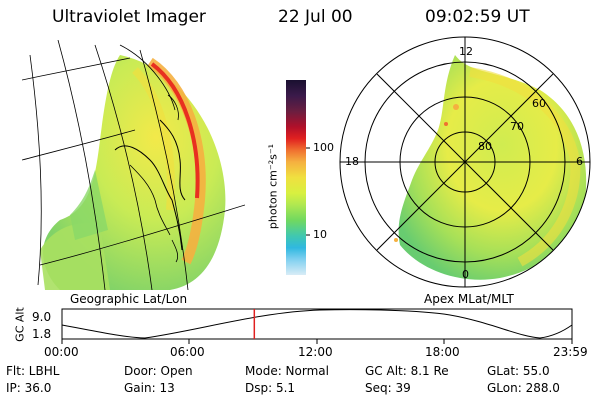  Describe the element at coordinates (442, 352) in the screenshot. I see `timeline-x-3: 18:00` at that location.